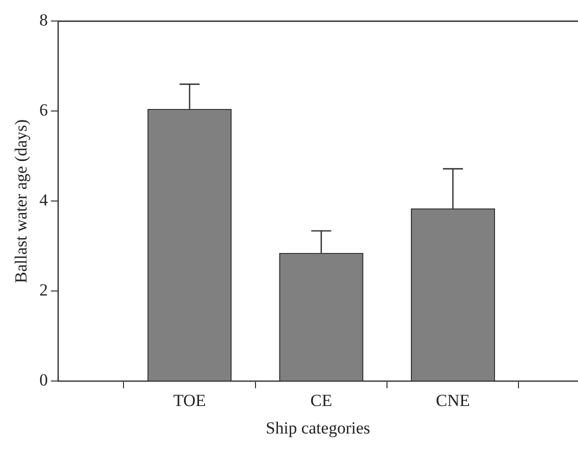 This screenshot has height=451, width=578. I want to click on y-tick-label: 2, so click(43, 290).